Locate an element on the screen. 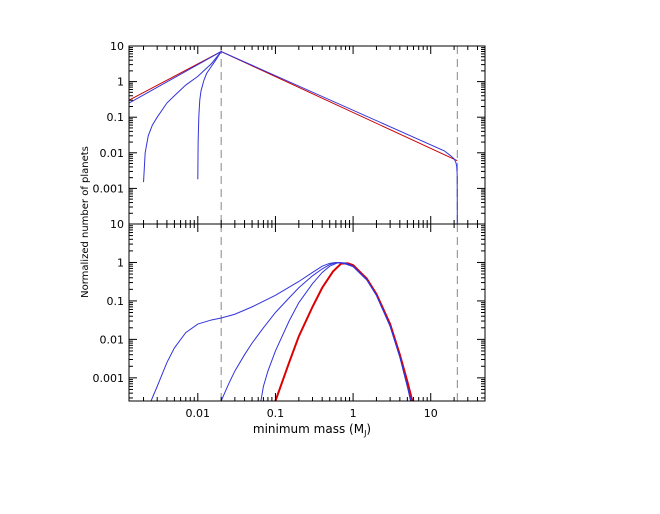 The width and height of the screenshot is (660, 514). bottom-y-tick-label: 0.01 is located at coordinates (112, 339).